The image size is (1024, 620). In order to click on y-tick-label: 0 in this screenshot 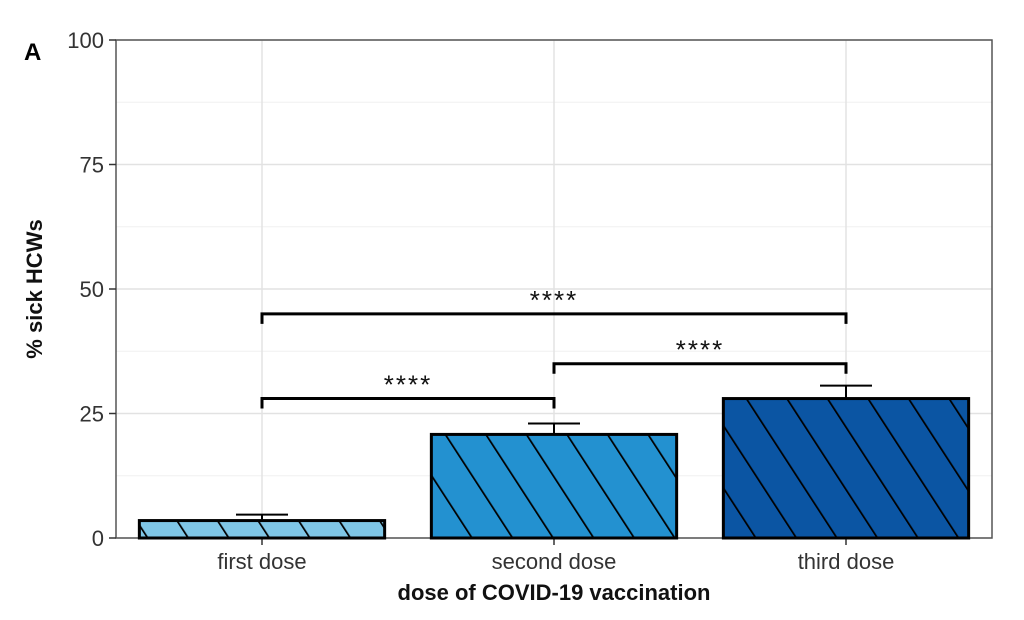, I will do `click(98, 538)`.